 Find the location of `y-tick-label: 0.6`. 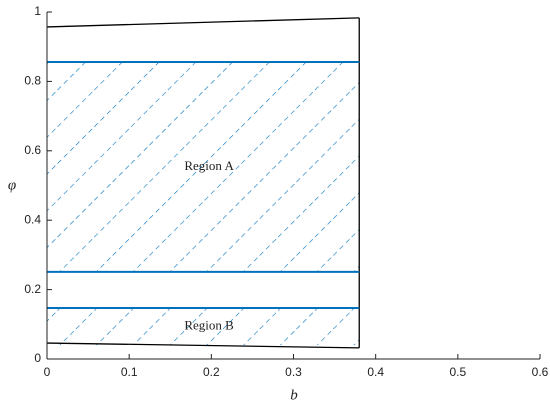

y-tick-label: 0.6 is located at coordinates (32, 150).